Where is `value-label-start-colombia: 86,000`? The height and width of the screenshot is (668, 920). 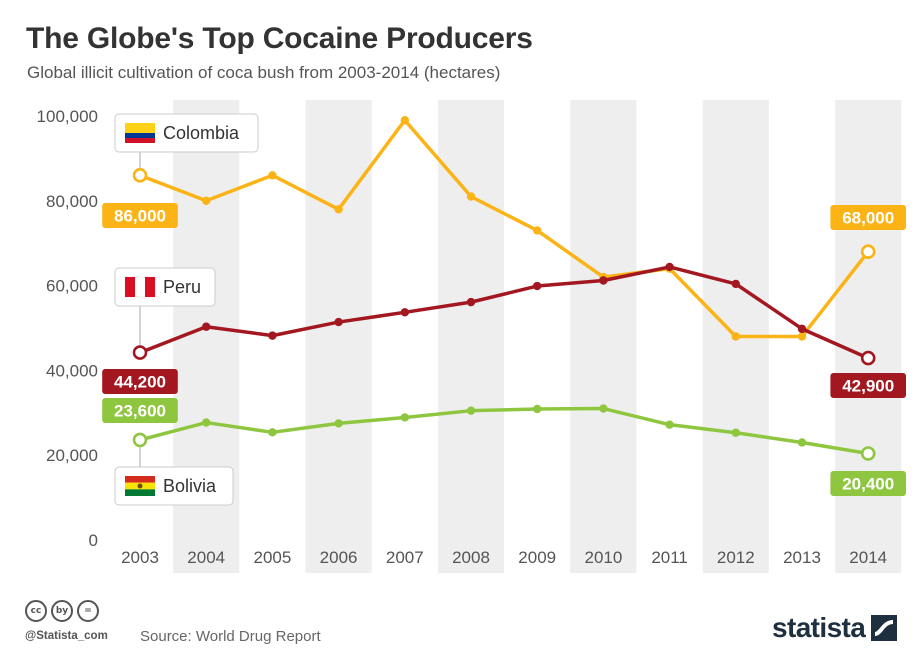
value-label-start-colombia: 86,000 is located at coordinates (140, 215).